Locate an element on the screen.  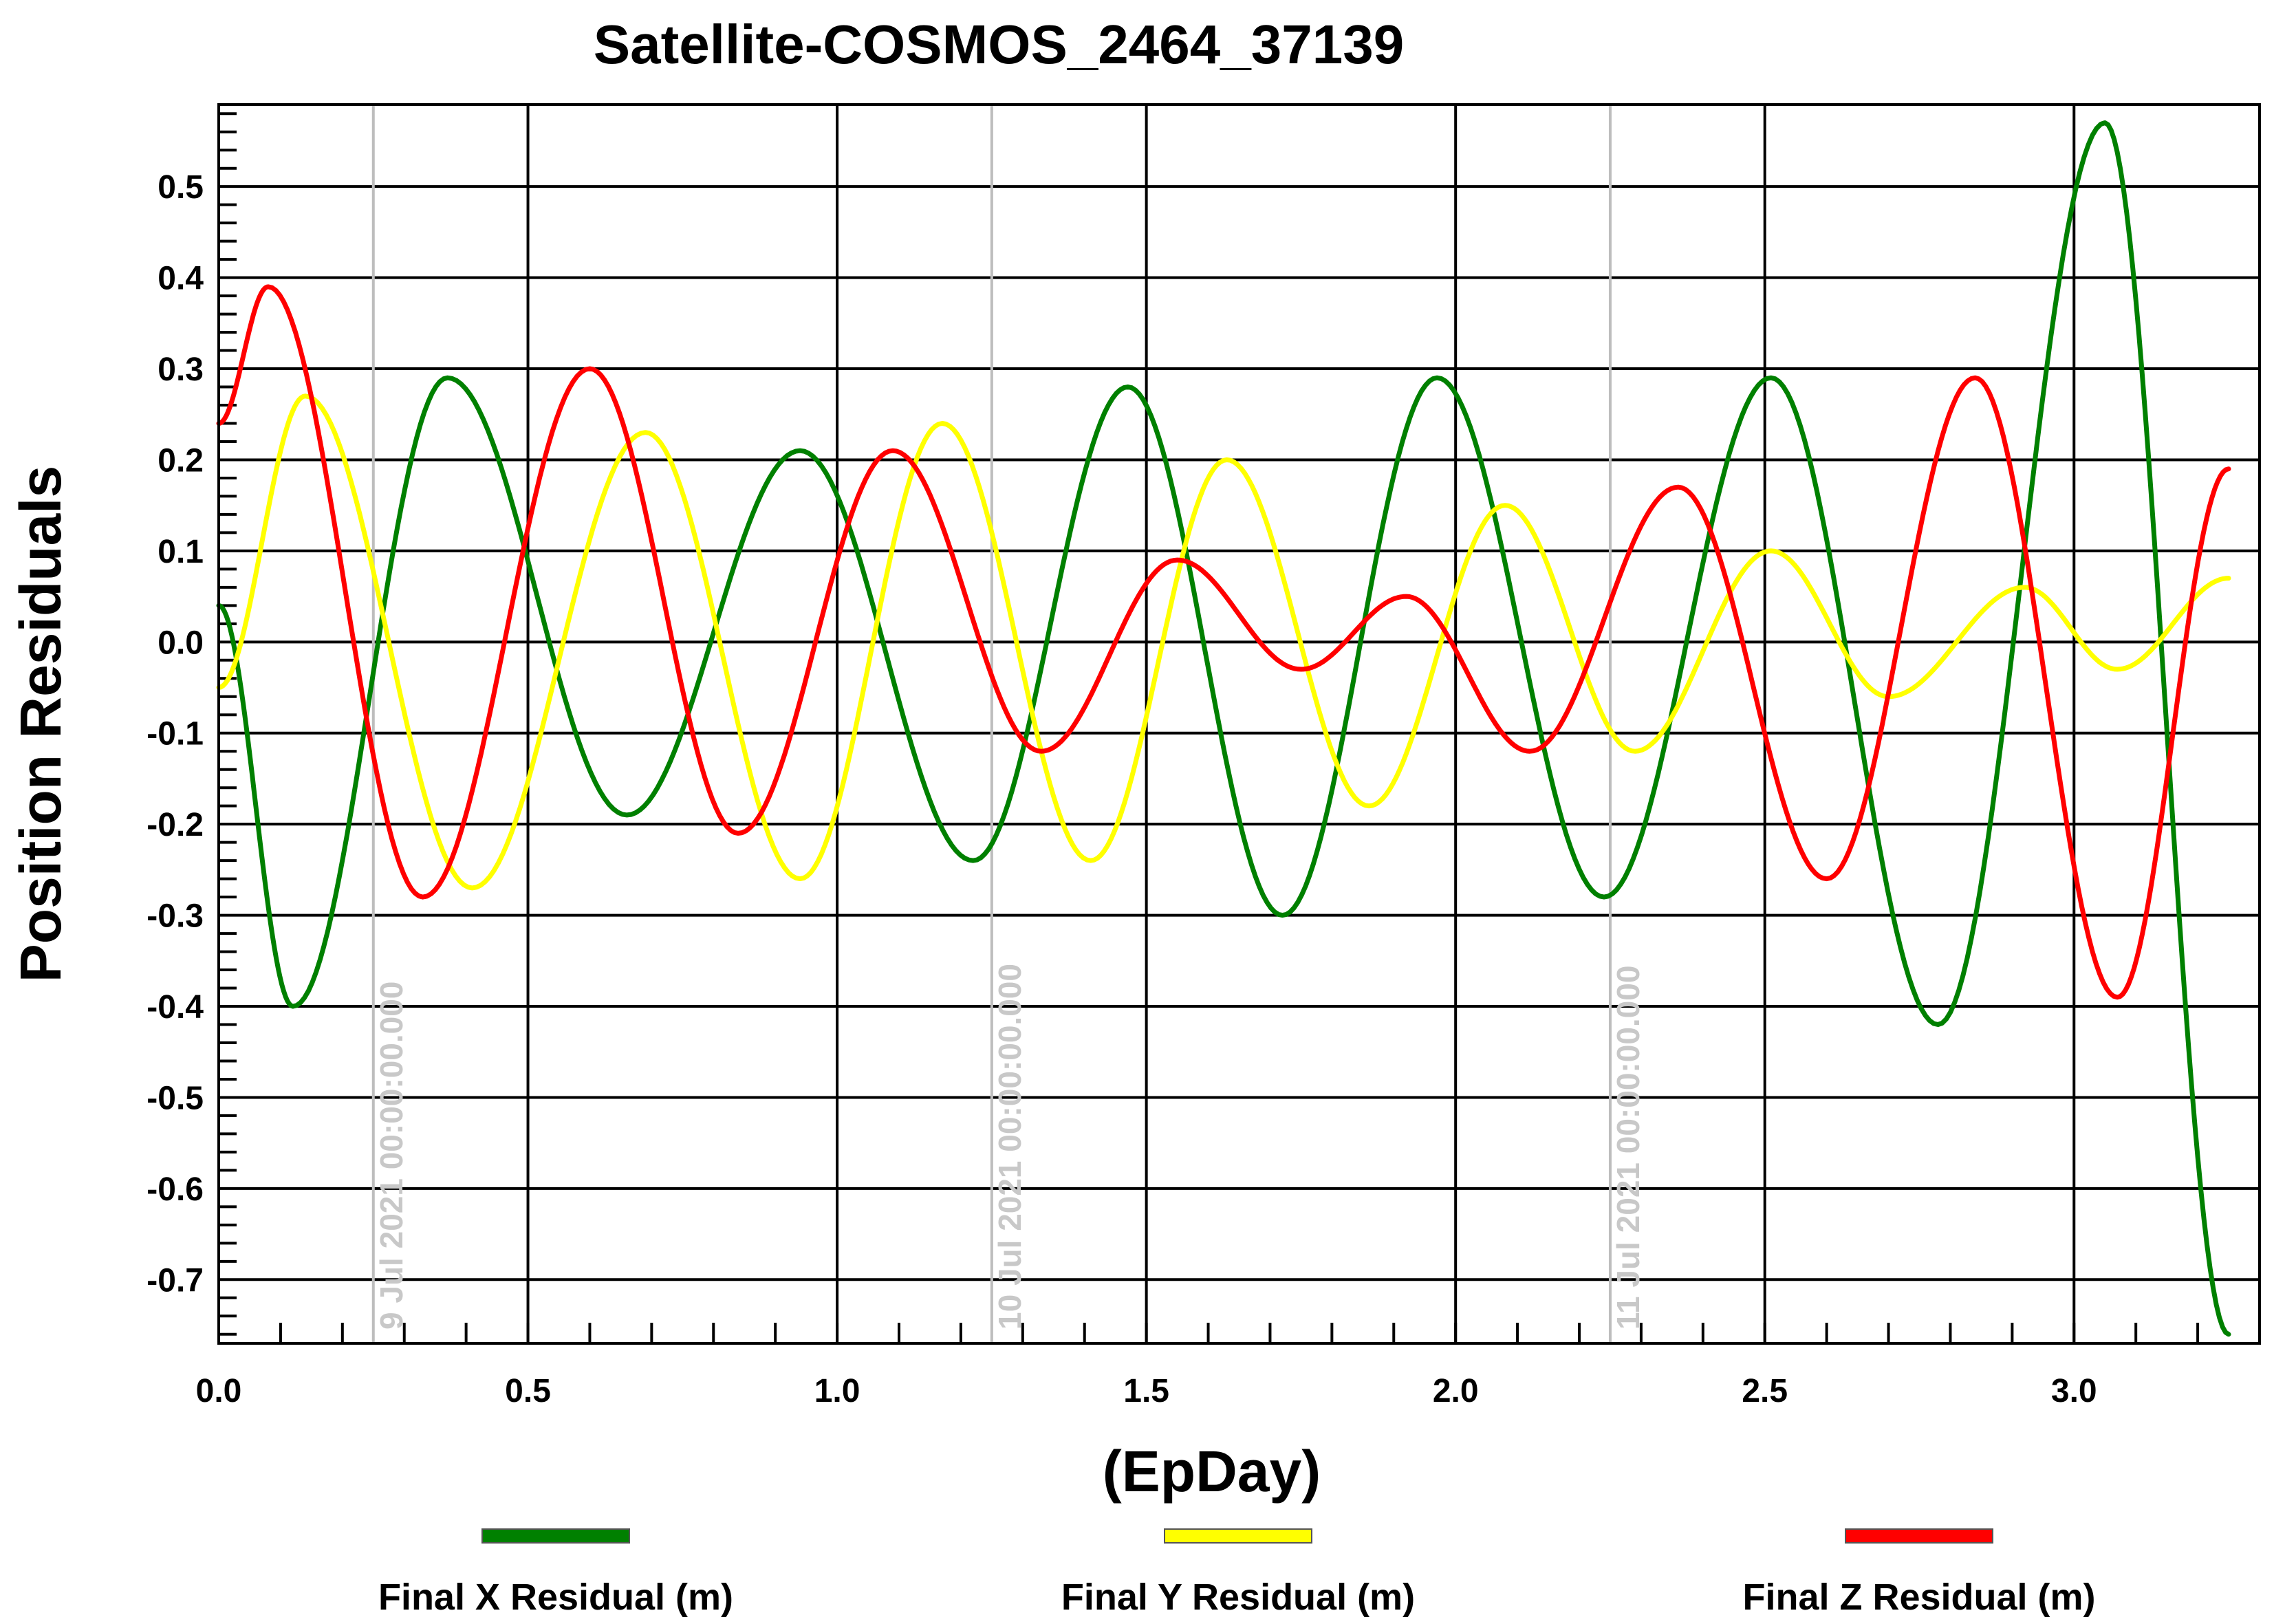
y-tick-label: -0.7 is located at coordinates (175, 1280).